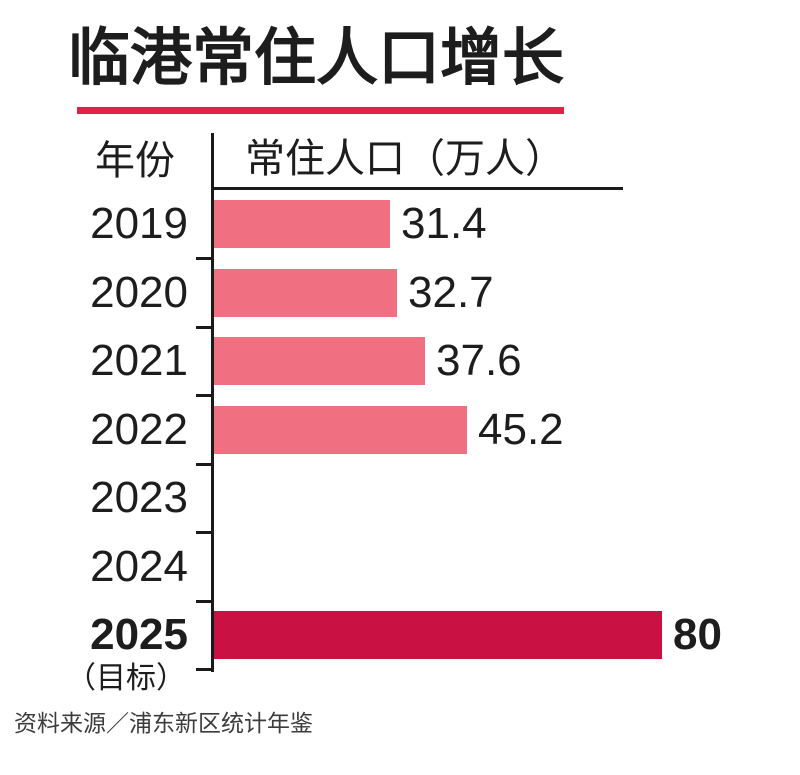 The image size is (800, 775). Describe the element at coordinates (135, 161) in the screenshot. I see `year-column-header: 年份` at that location.